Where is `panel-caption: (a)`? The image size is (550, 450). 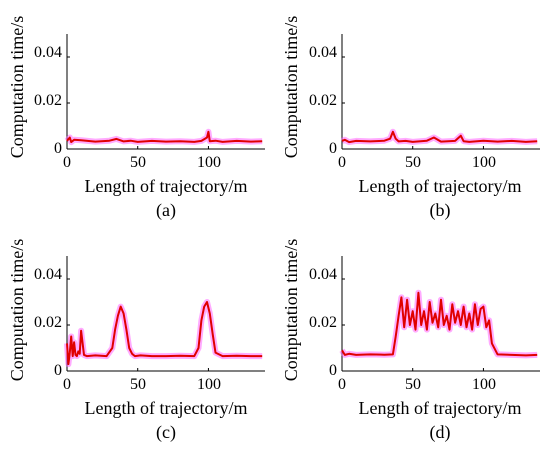 panel-caption: (a) is located at coordinates (166, 210).